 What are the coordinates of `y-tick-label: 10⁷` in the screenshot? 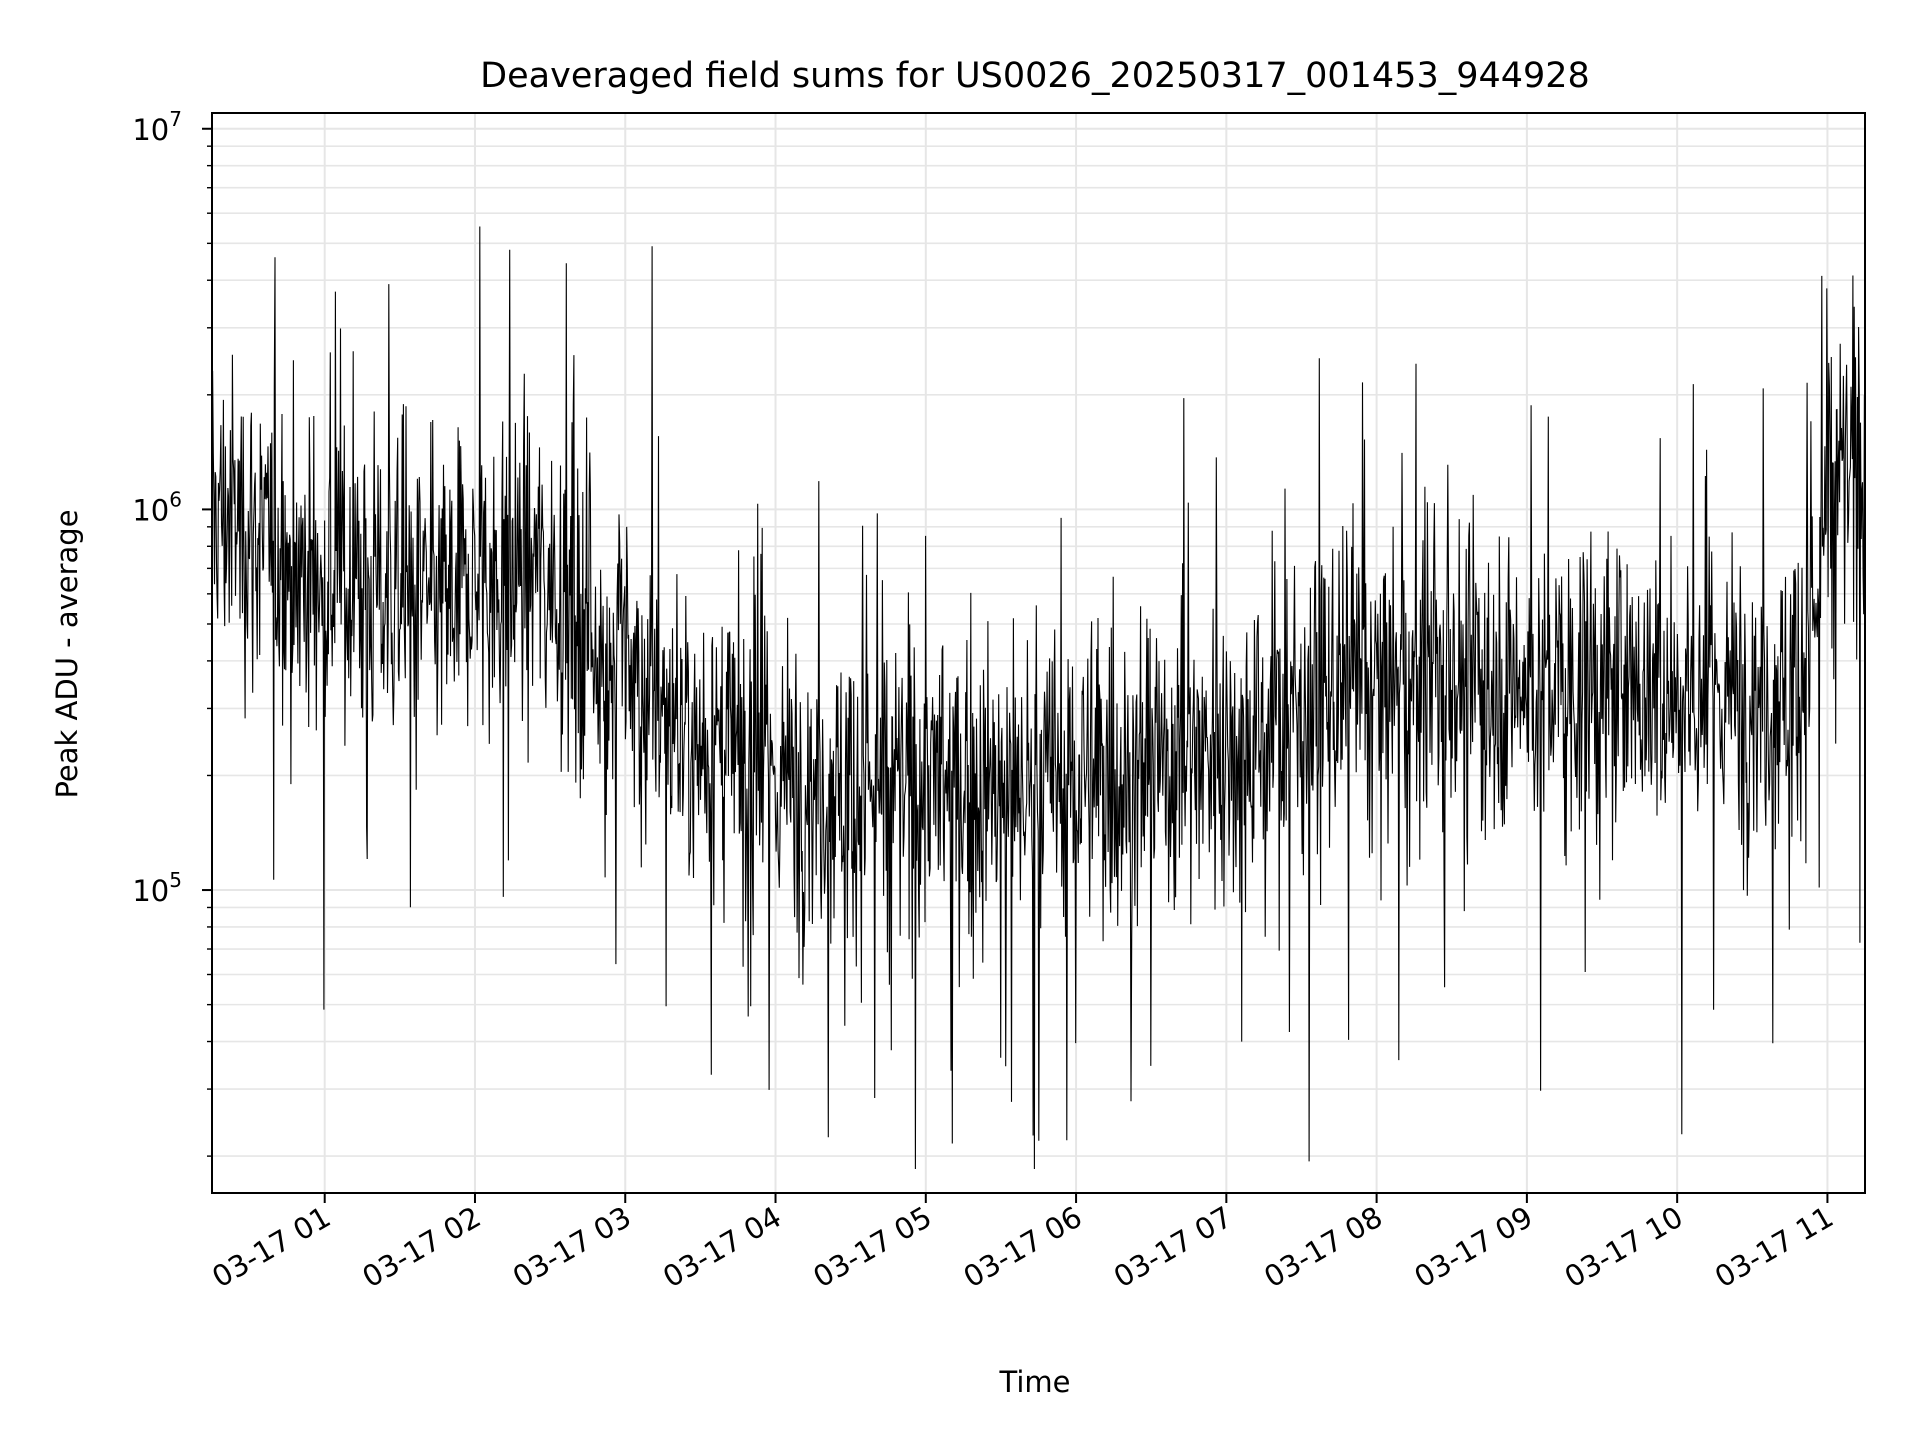 It's located at (157, 127).